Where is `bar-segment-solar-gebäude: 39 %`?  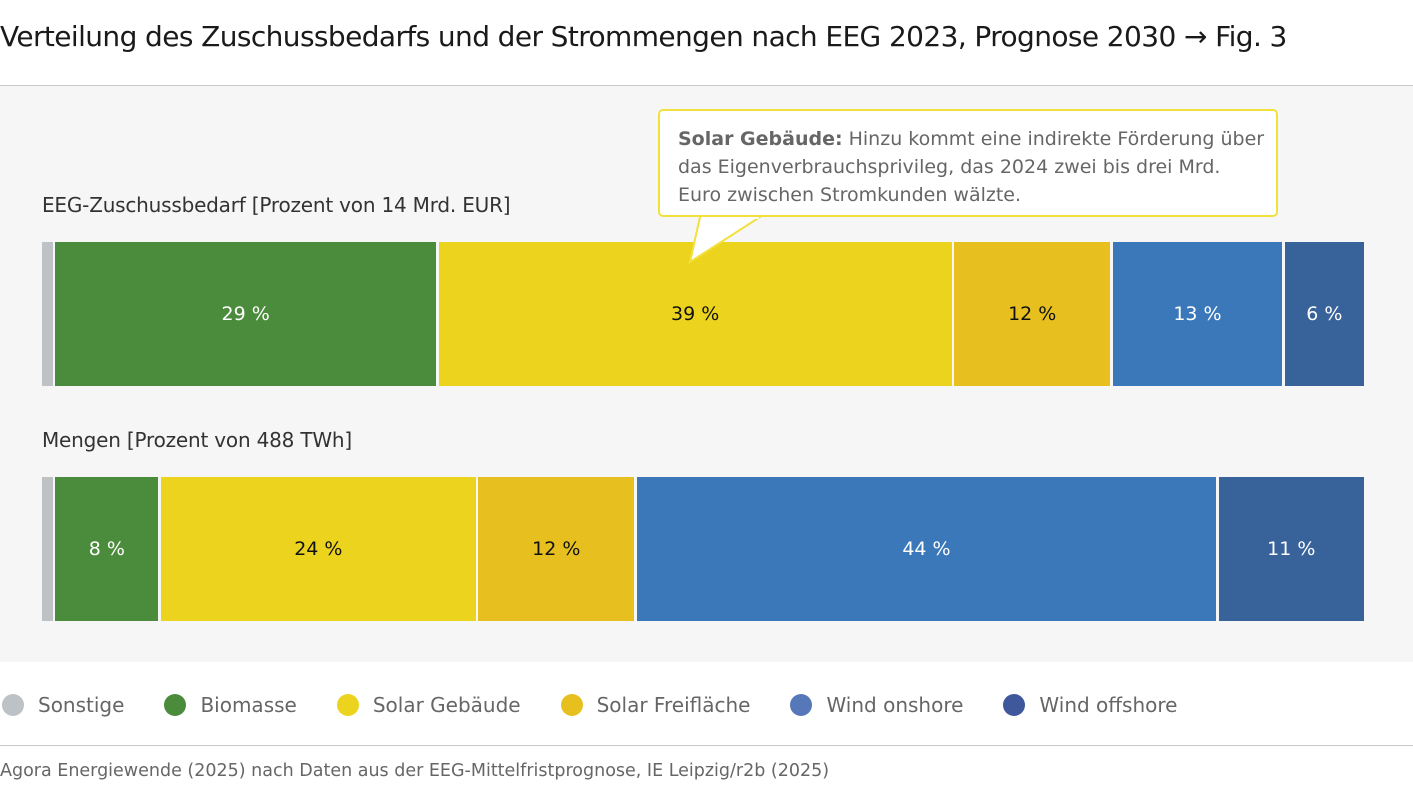
bar-segment-solar-gebäude: 39 % is located at coordinates (695, 314).